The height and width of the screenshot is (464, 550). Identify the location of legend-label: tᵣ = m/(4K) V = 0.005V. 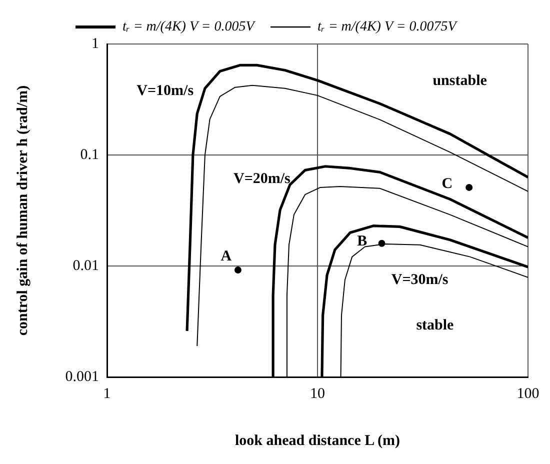
(189, 27).